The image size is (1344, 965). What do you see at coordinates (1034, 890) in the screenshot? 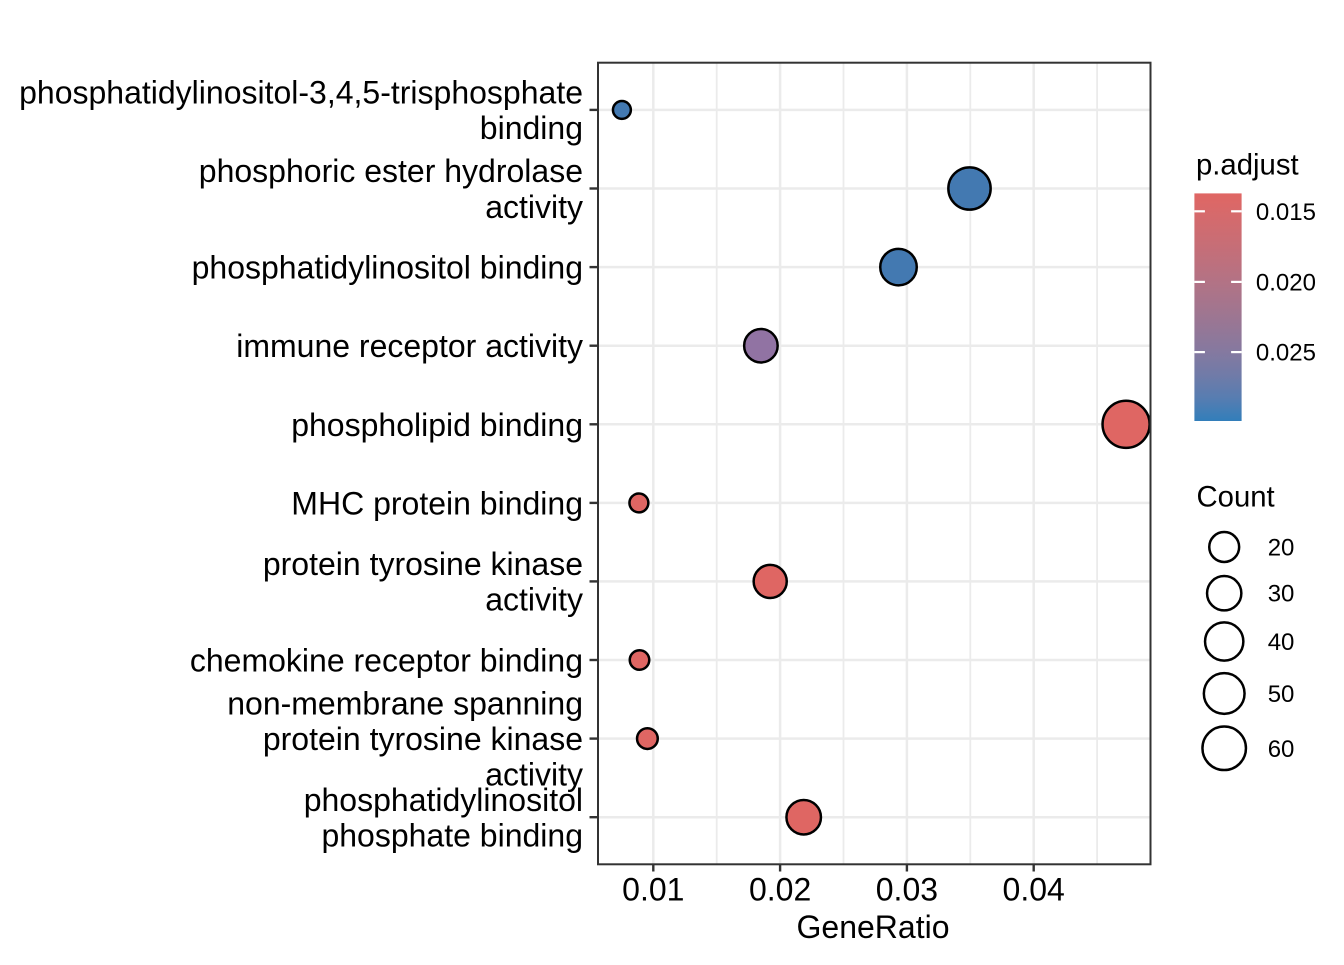
I see `svg-text: 0.04` at bounding box center [1034, 890].